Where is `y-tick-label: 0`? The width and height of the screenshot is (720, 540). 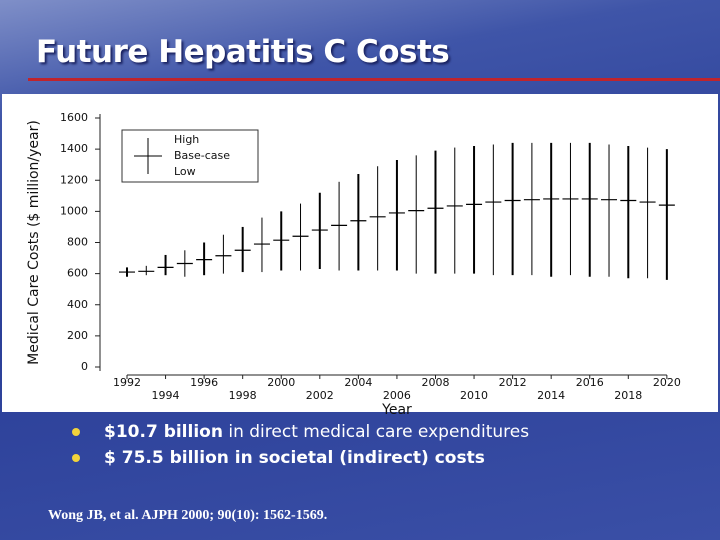 y-tick-label: 0 is located at coordinates (84, 366).